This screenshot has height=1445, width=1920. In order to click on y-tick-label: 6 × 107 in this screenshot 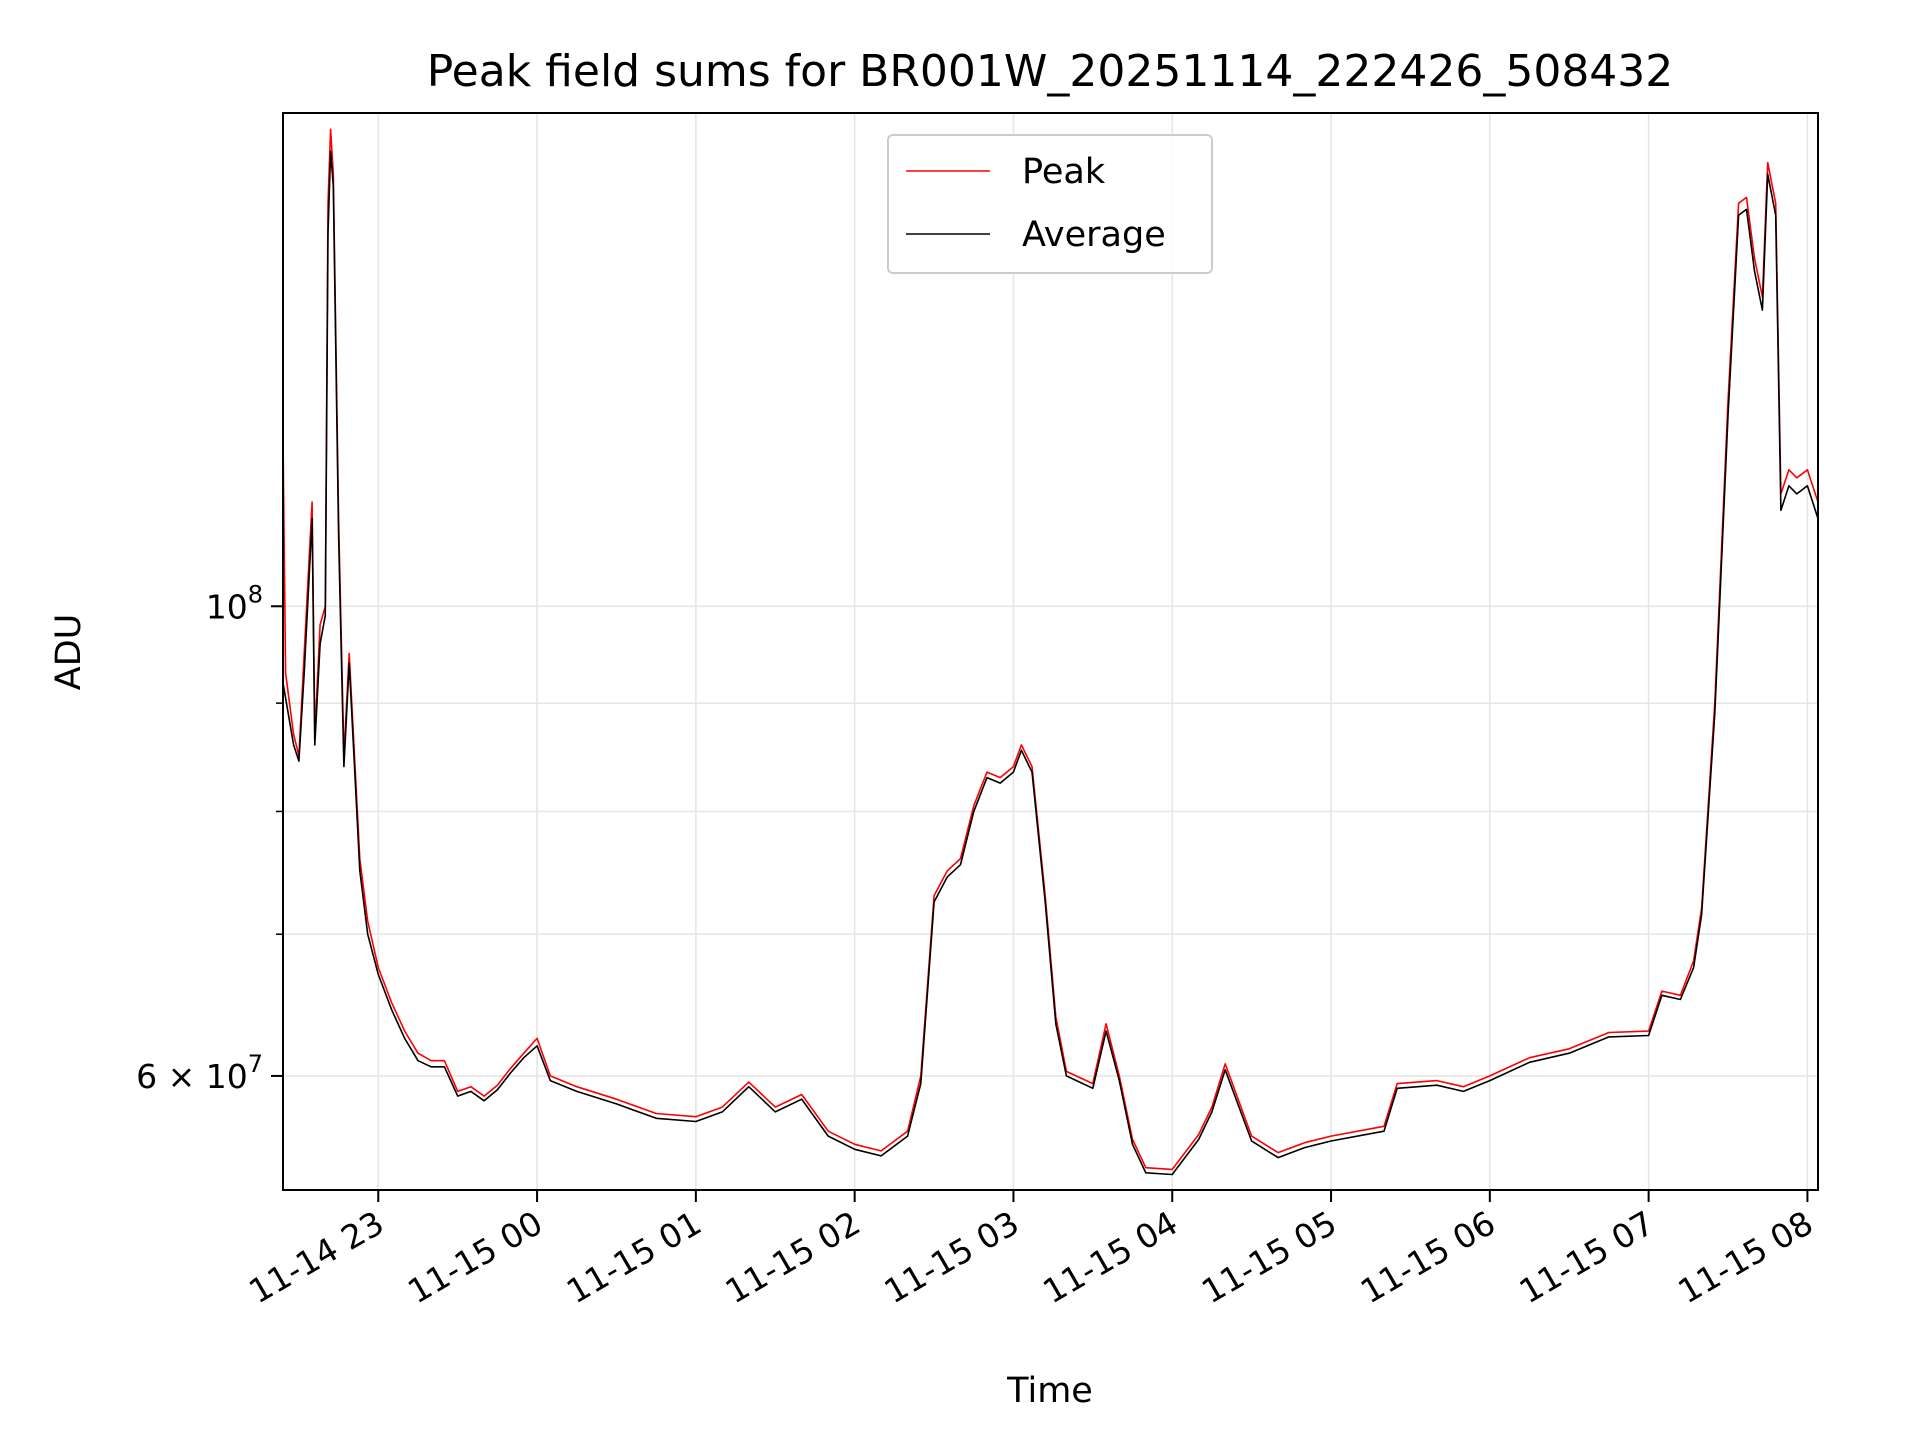, I will do `click(199, 1073)`.